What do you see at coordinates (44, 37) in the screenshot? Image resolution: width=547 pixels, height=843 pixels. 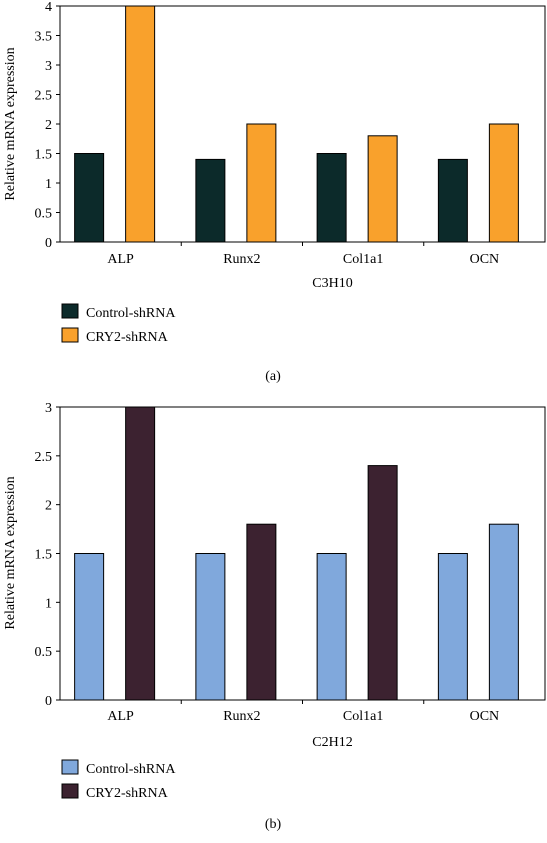 I see `y-tick-label: 3.5` at bounding box center [44, 37].